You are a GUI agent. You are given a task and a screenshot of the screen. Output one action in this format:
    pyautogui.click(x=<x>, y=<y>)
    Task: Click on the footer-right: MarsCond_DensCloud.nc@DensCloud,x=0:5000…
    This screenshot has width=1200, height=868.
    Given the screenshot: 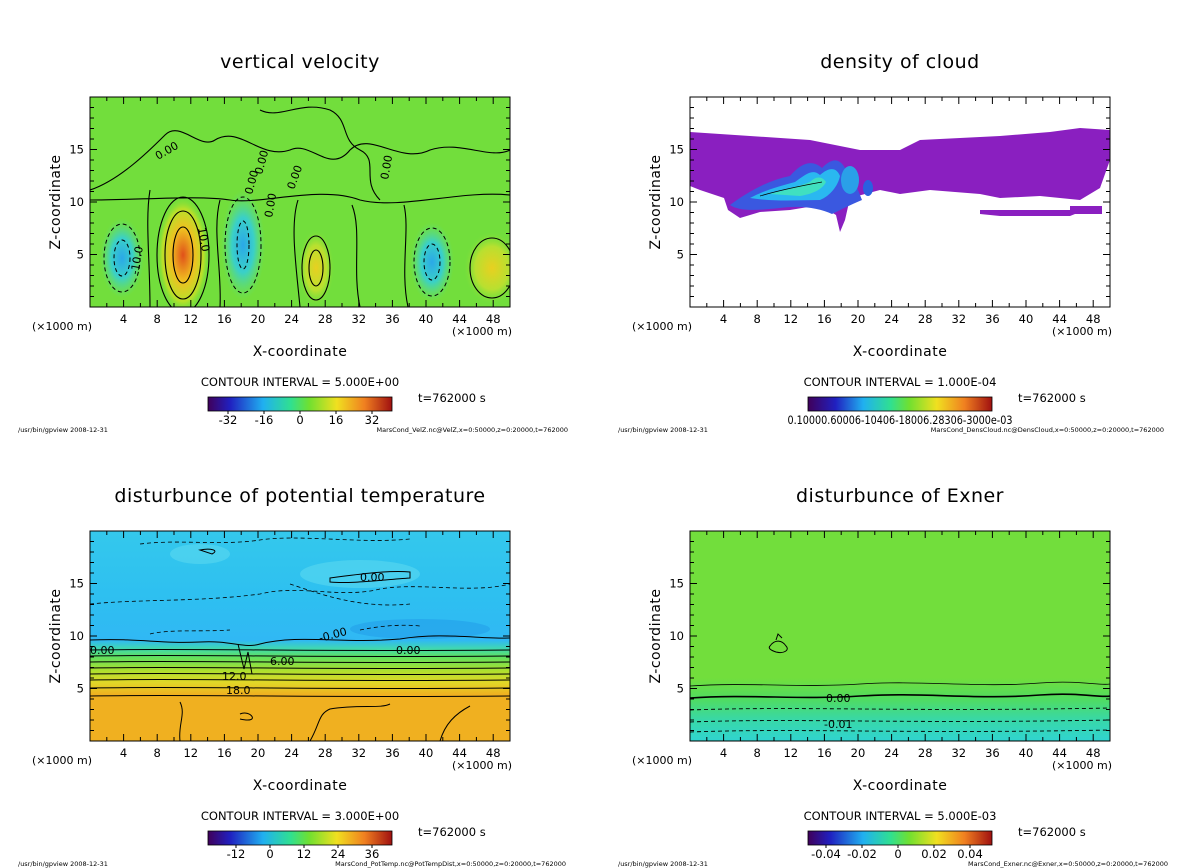 What is the action you would take?
    pyautogui.click(x=1047, y=430)
    